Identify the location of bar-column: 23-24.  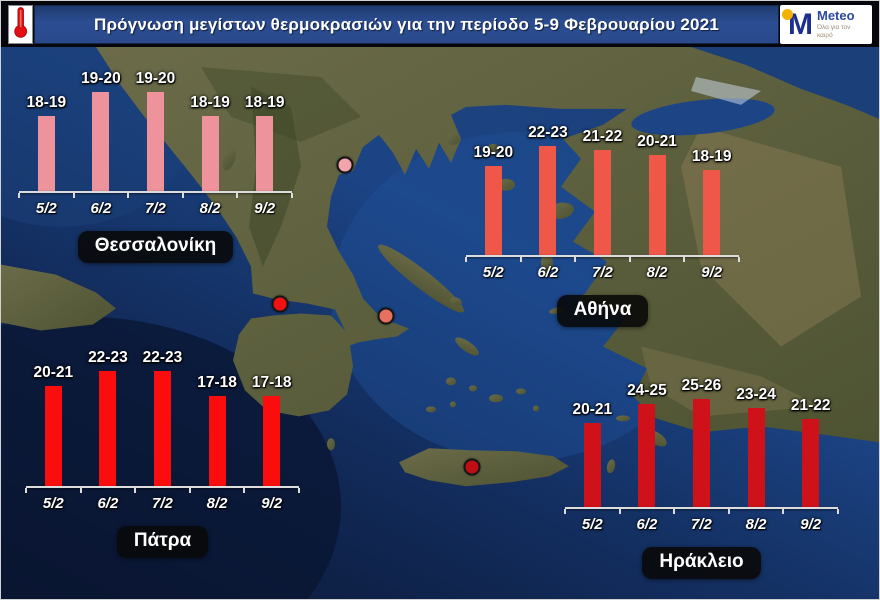
(756, 446).